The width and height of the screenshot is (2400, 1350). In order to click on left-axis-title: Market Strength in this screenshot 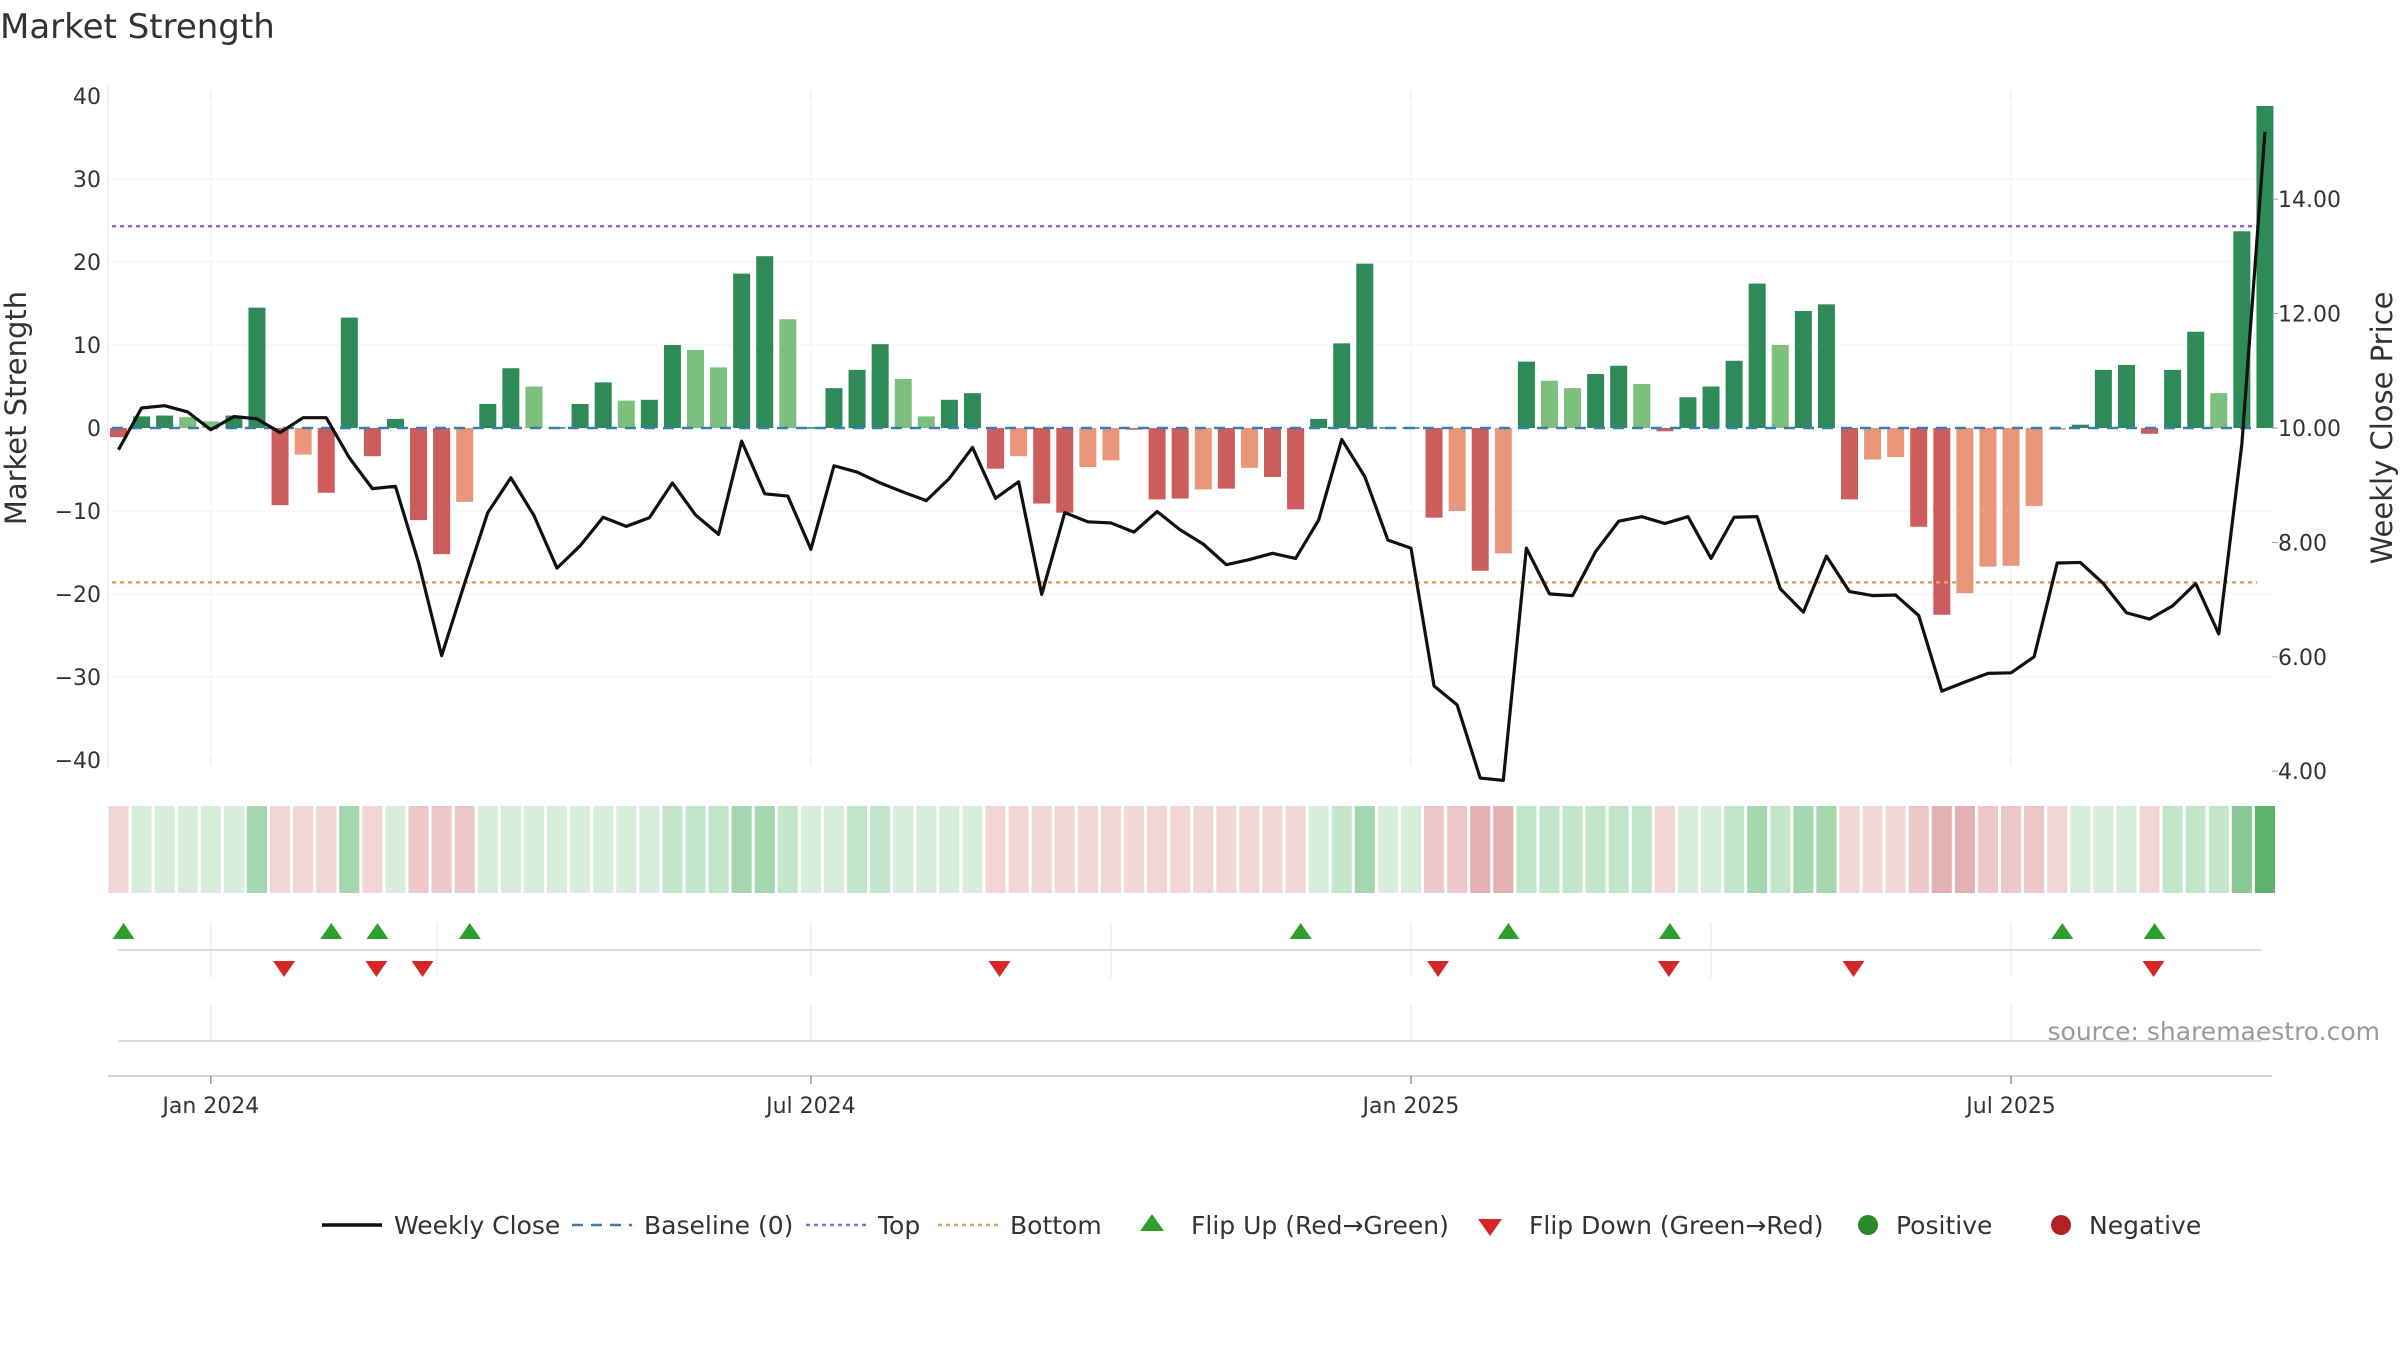, I will do `click(16, 408)`.